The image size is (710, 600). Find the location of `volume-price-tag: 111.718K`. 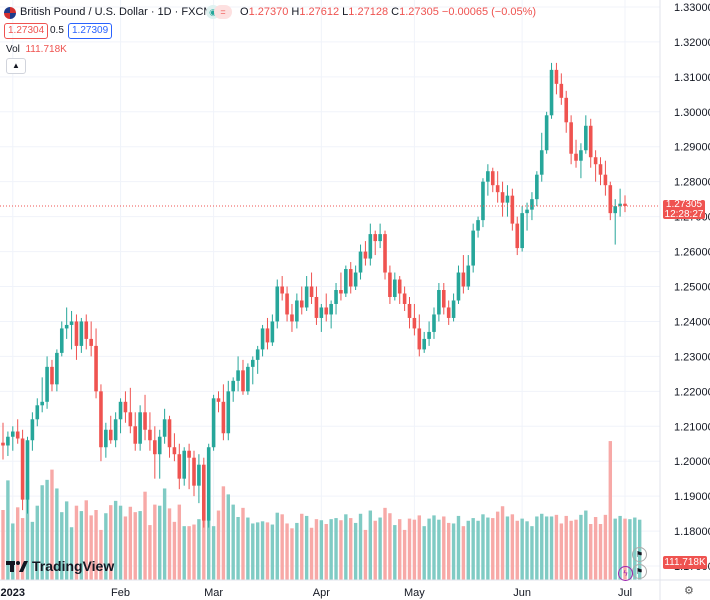

volume-price-tag: 111.718K is located at coordinates (685, 562).